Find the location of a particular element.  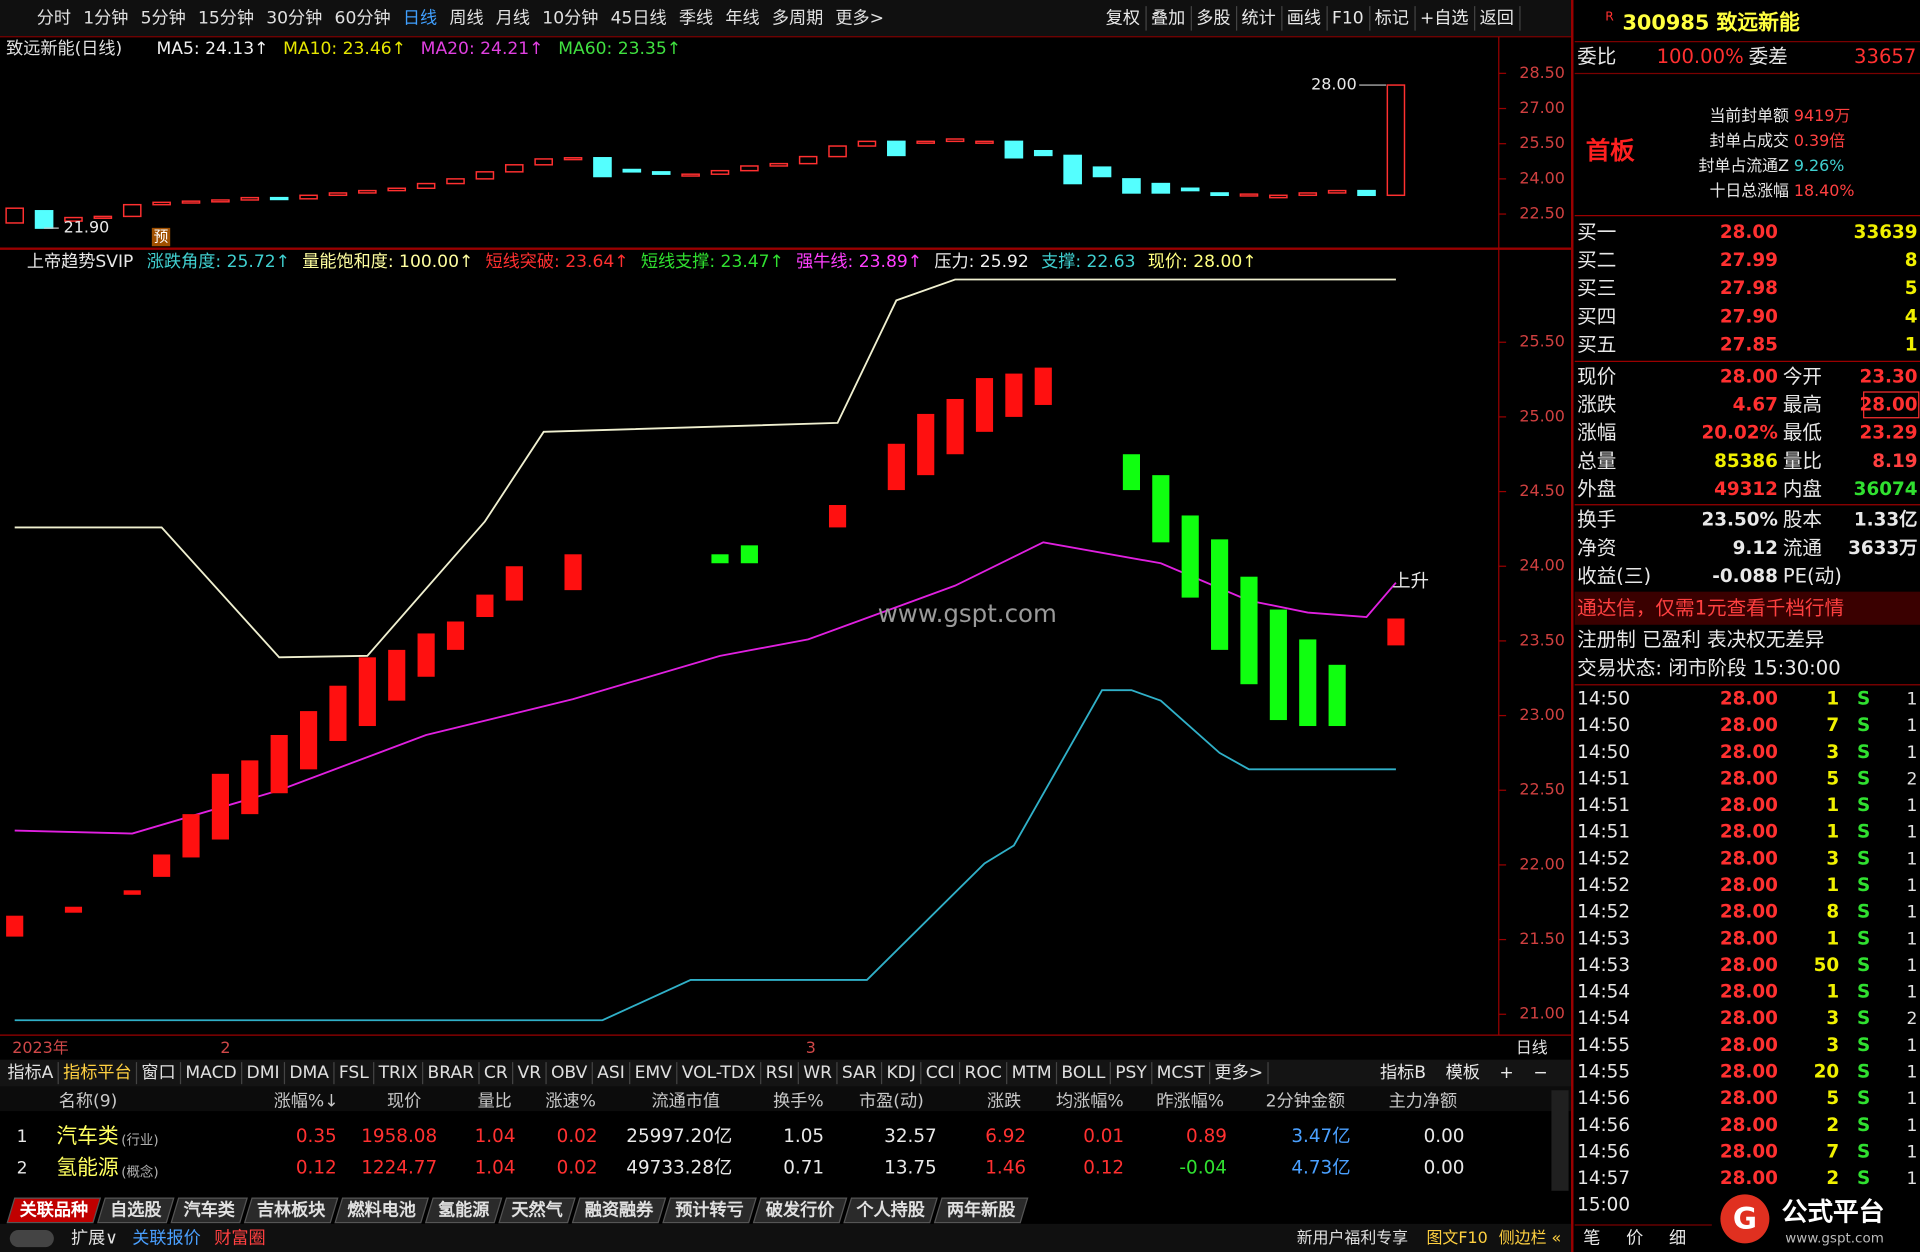

indicator-tab: CR is located at coordinates (496, 1073).